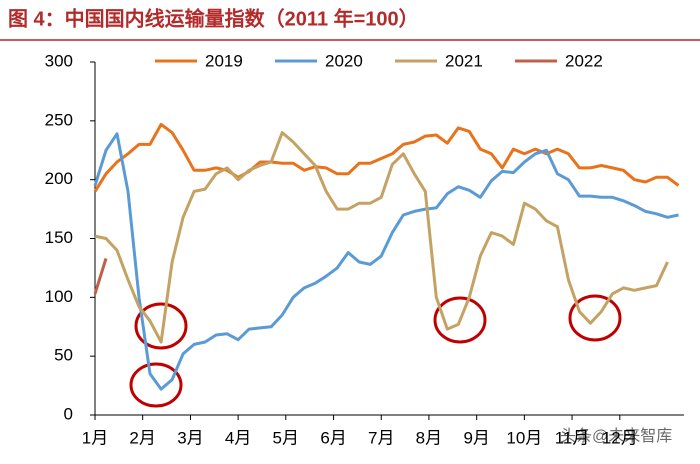 The image size is (700, 464). I want to click on x-tick-label: 7月, so click(381, 437).